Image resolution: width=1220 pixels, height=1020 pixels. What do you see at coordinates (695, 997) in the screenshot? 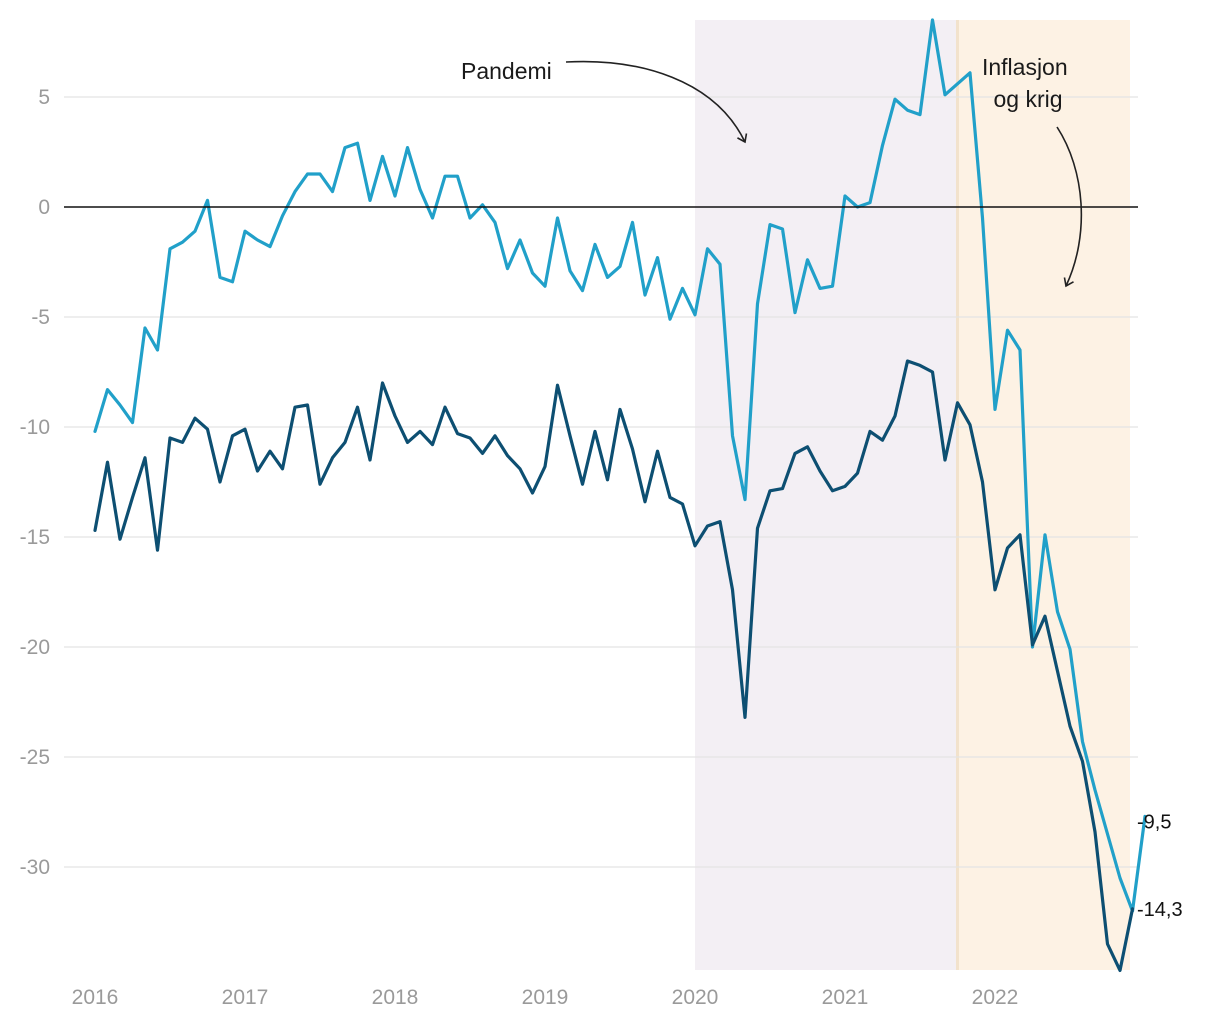
I see `x-tick-label: 2020` at bounding box center [695, 997].